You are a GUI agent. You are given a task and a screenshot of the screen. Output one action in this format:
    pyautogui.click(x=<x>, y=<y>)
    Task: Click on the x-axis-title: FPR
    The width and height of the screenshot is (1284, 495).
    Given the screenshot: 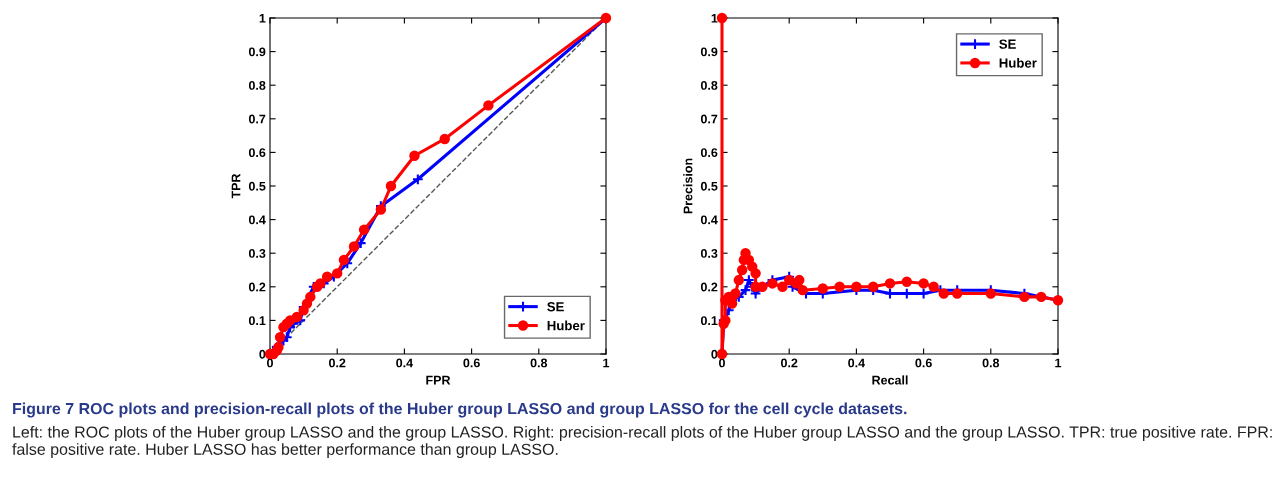 What is the action you would take?
    pyautogui.click(x=438, y=380)
    